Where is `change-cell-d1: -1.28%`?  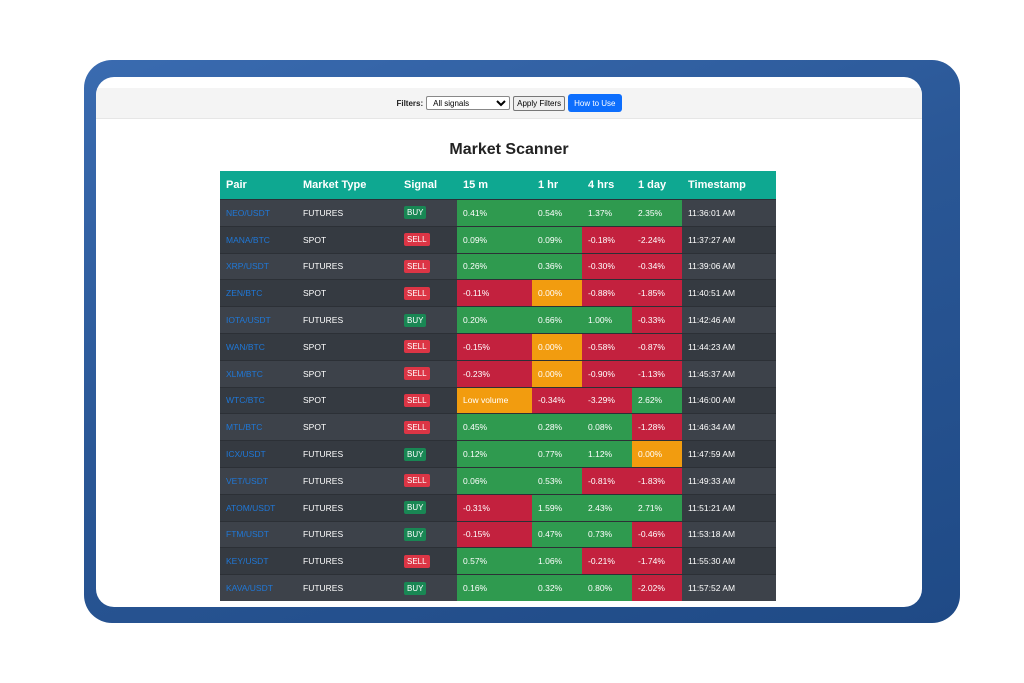 change-cell-d1: -1.28% is located at coordinates (657, 427).